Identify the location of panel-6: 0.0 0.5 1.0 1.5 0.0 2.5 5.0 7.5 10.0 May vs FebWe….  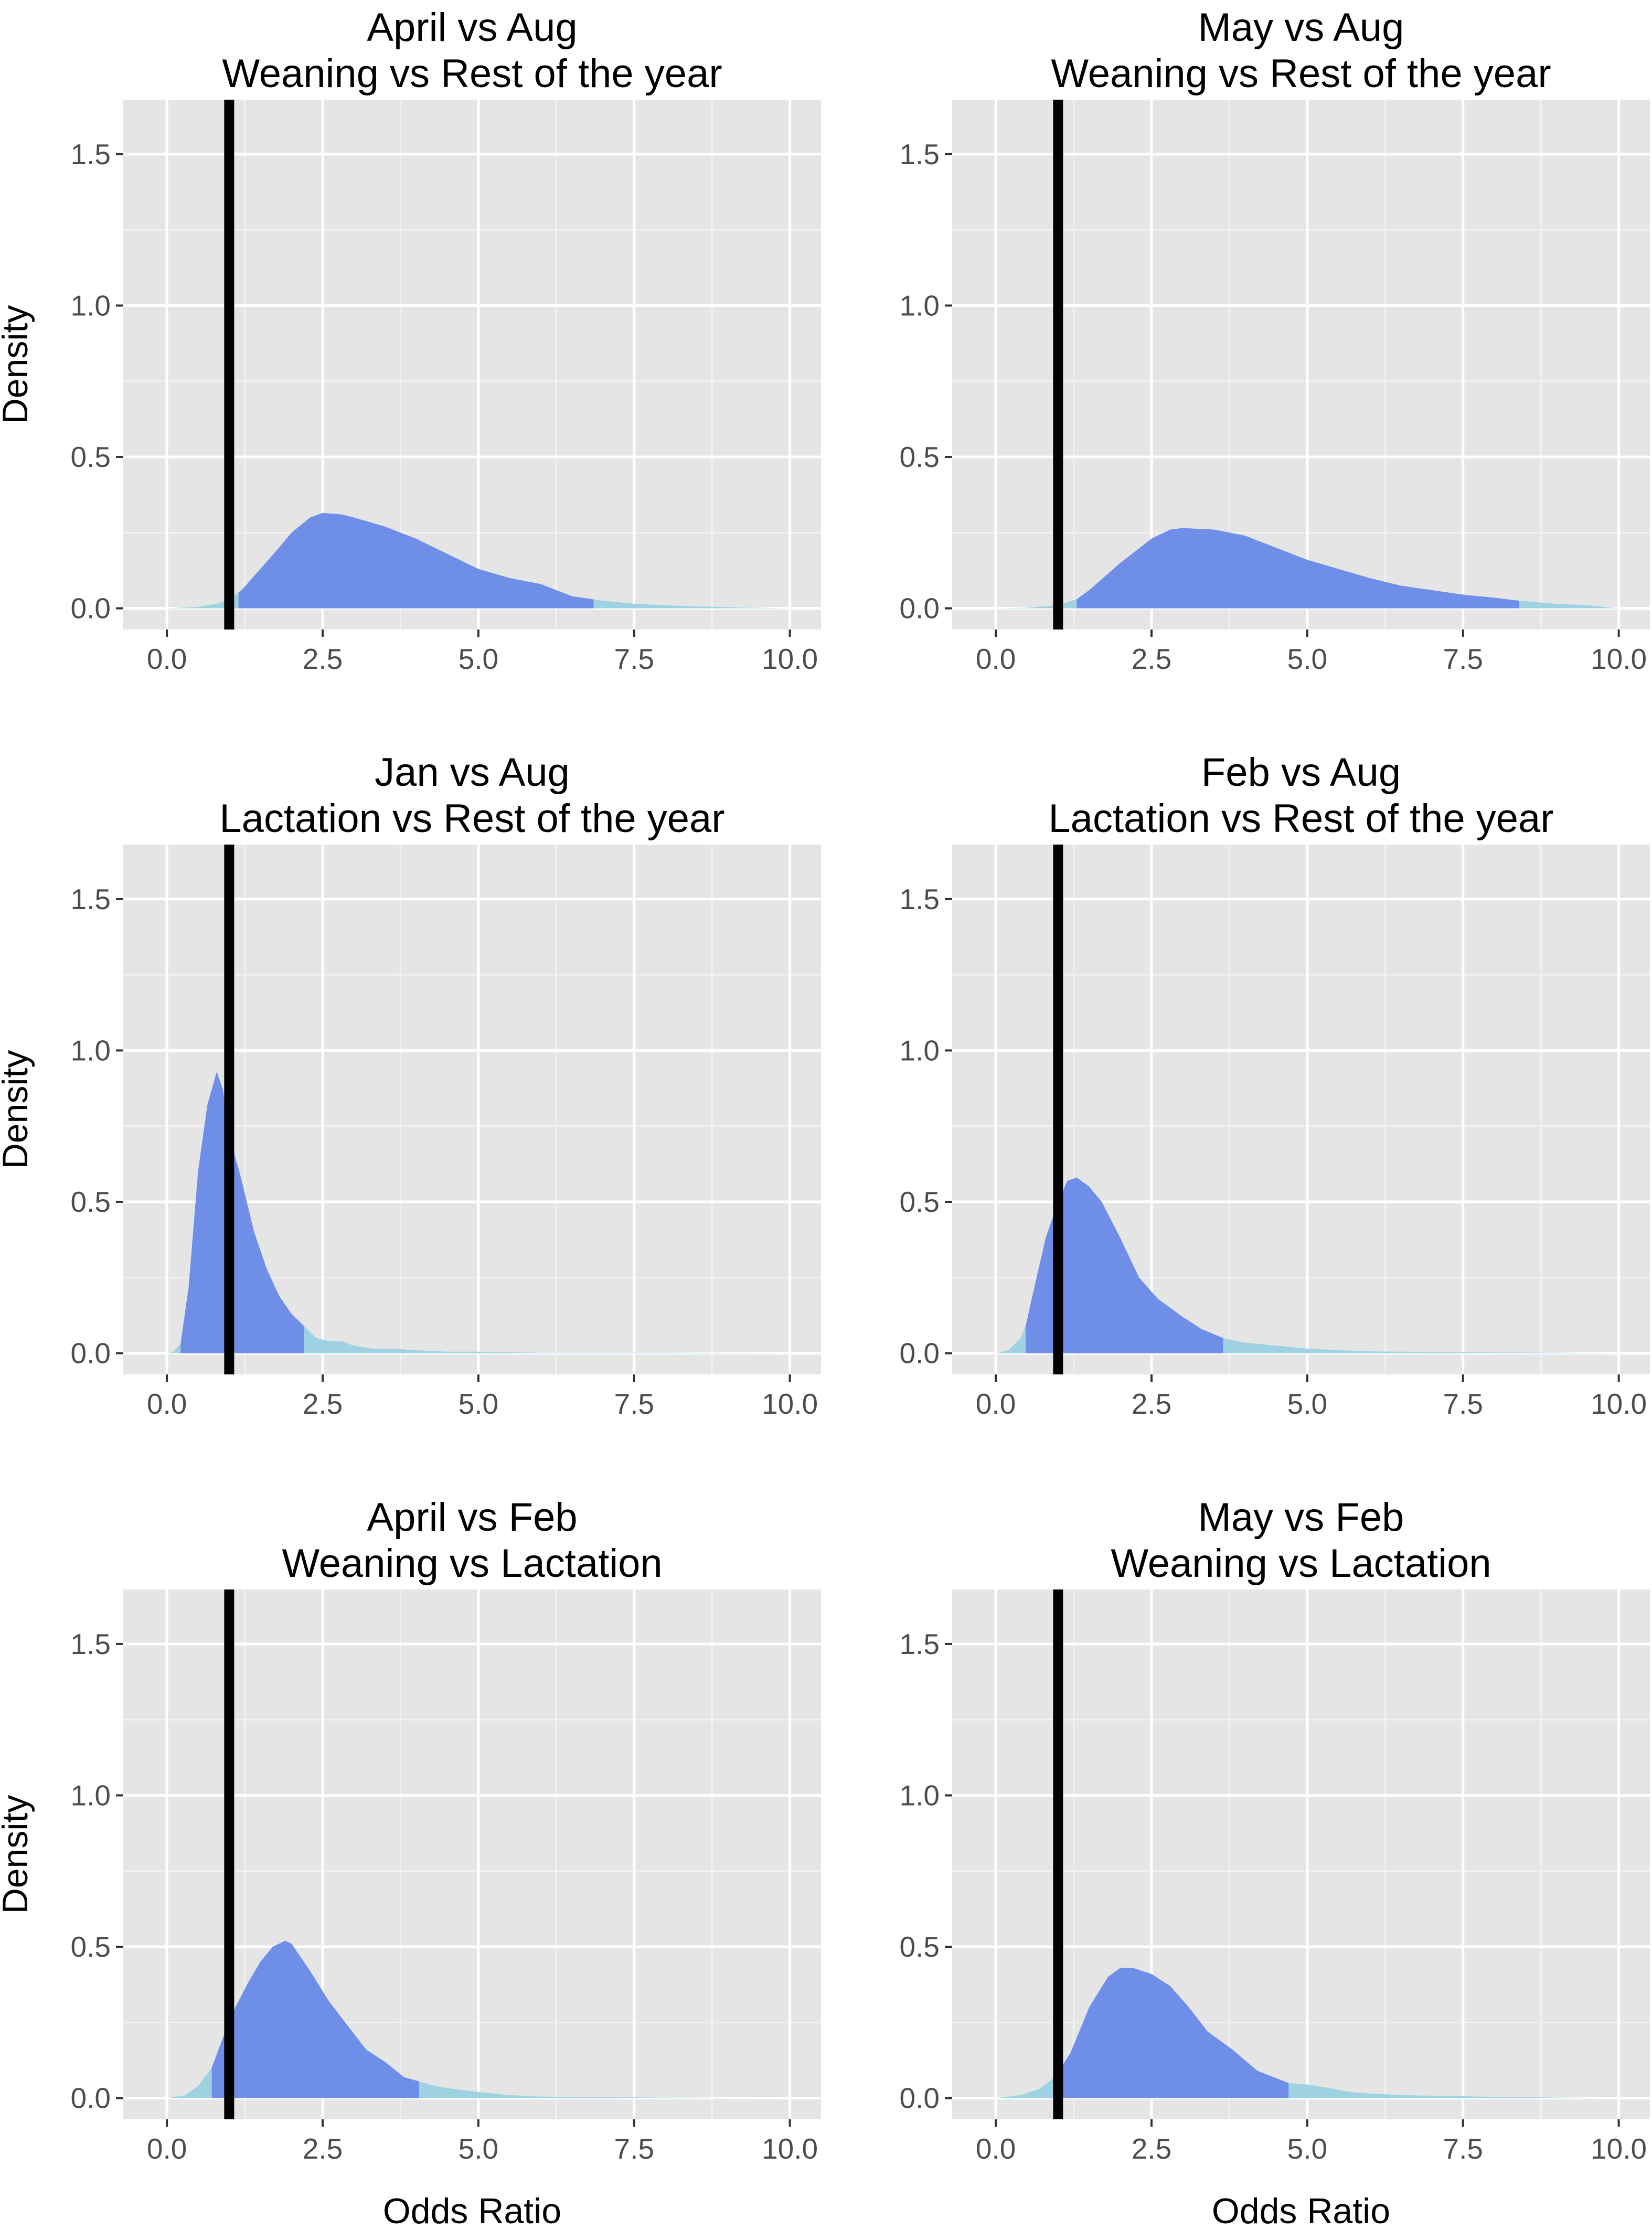
(1275, 1863).